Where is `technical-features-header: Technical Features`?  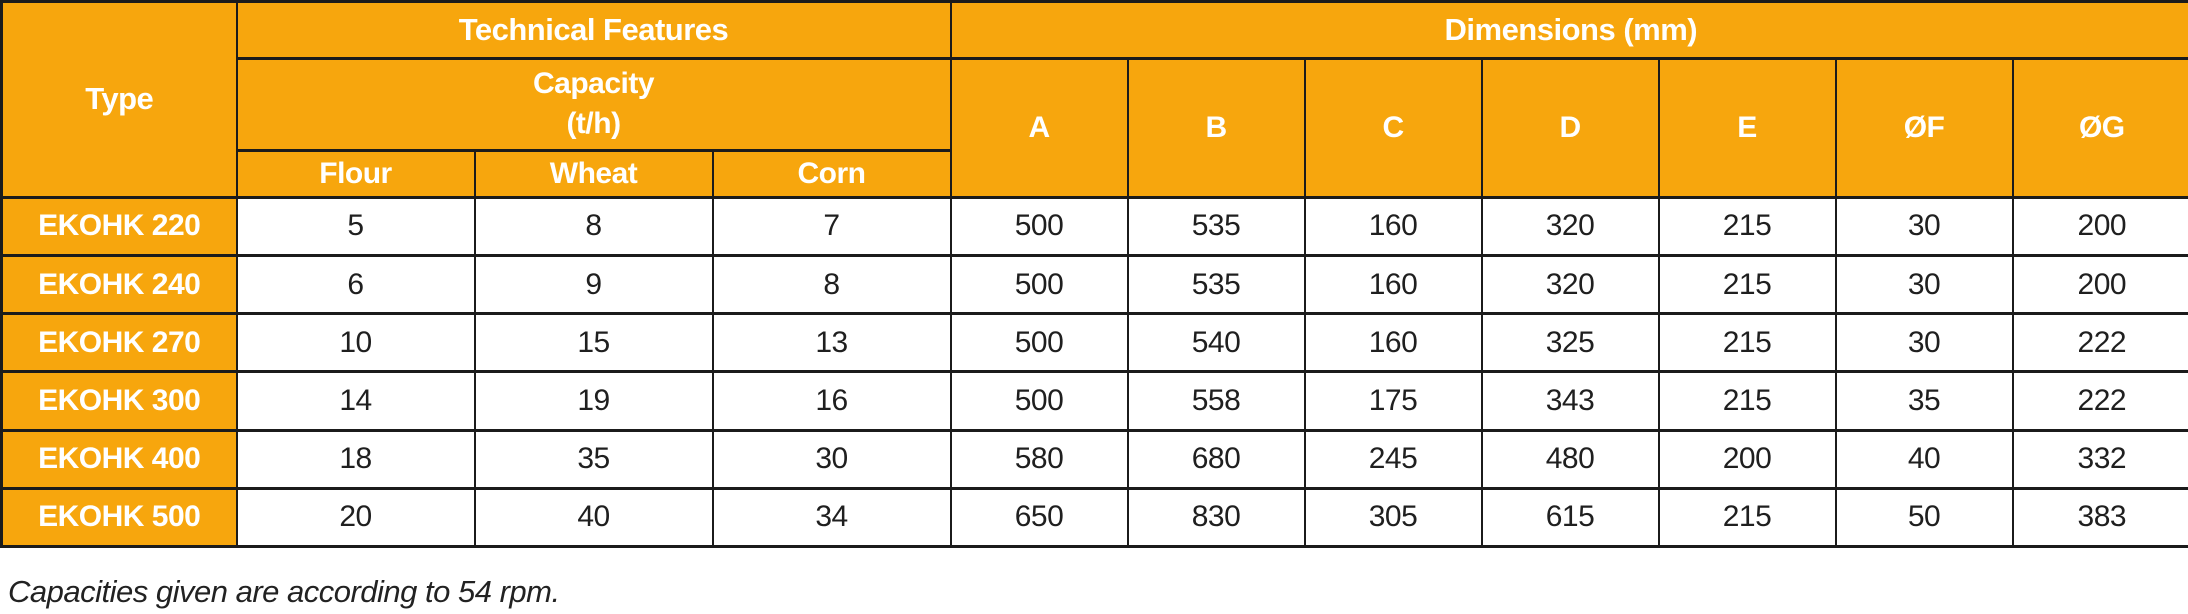
technical-features-header: Technical Features is located at coordinates (593, 30).